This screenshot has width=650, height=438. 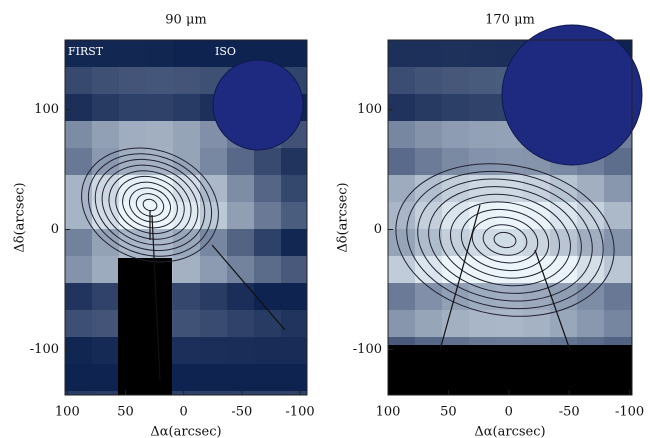 What do you see at coordinates (145, 326) in the screenshot?
I see `masked-region` at bounding box center [145, 326].